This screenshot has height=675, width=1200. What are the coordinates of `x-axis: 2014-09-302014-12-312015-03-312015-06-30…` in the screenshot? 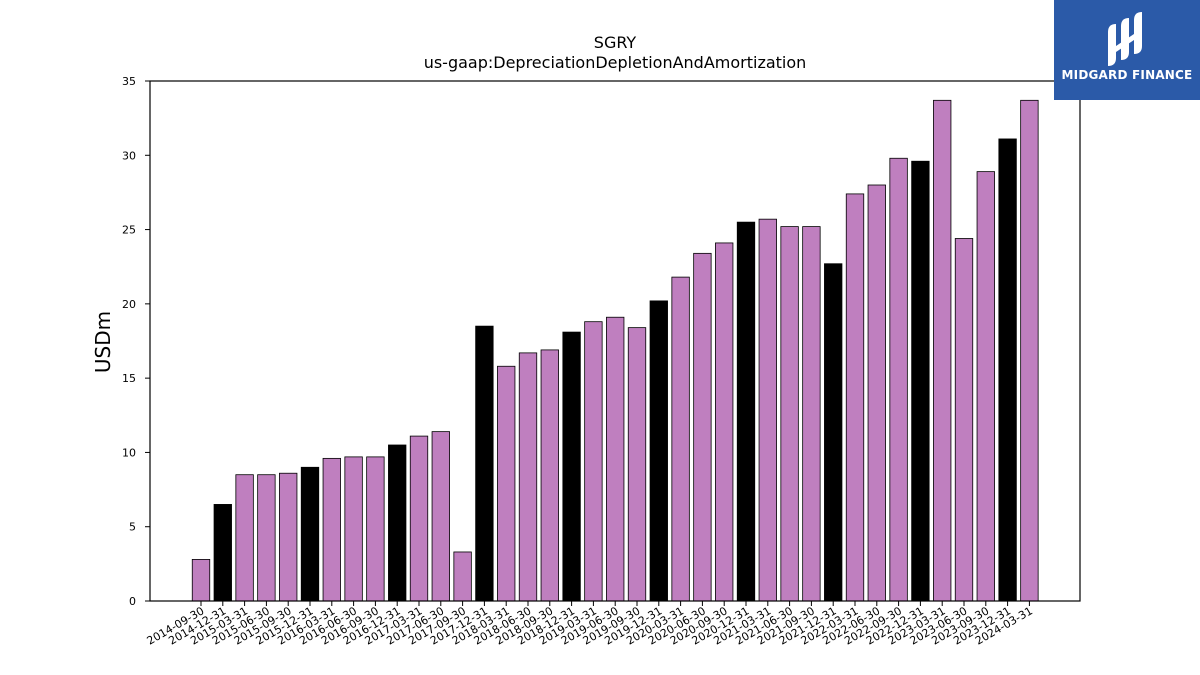 It's located at (590, 624).